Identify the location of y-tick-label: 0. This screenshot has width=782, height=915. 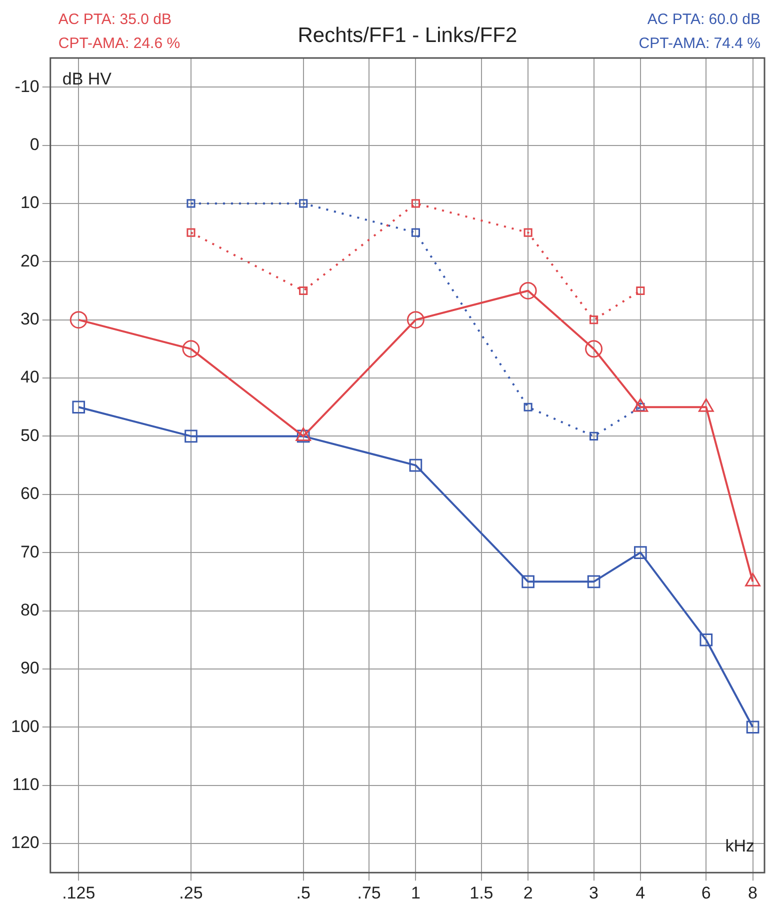
(35, 144).